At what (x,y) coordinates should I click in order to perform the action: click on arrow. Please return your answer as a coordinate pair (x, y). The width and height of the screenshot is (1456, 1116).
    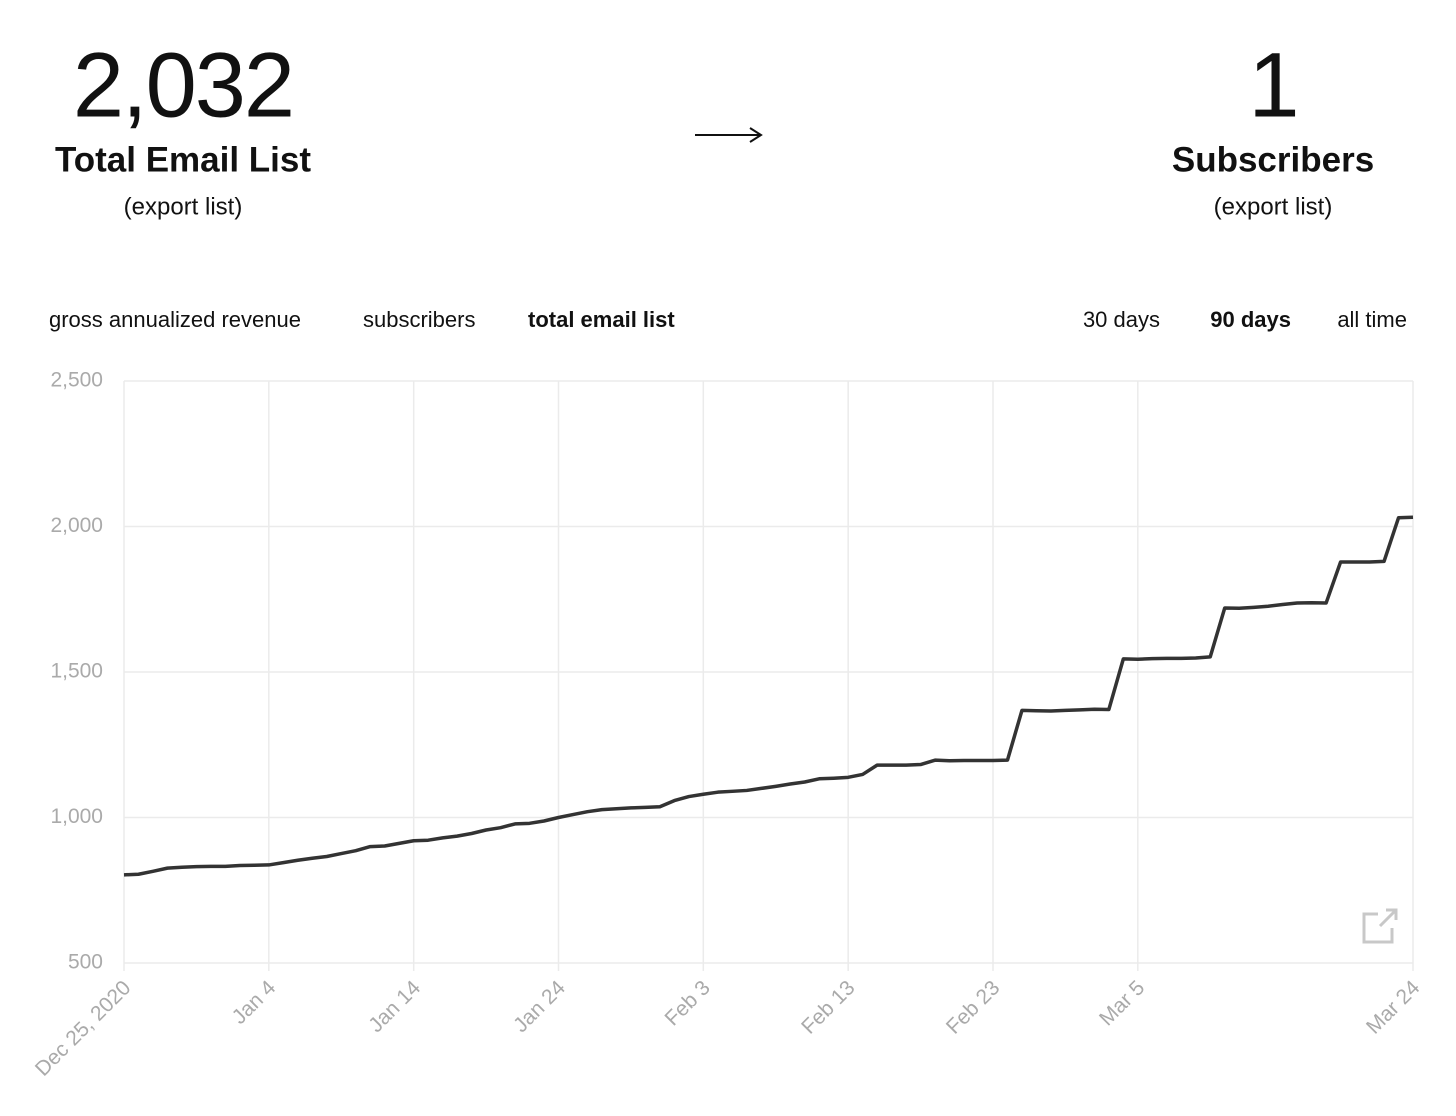
    Looking at the image, I should click on (729, 135).